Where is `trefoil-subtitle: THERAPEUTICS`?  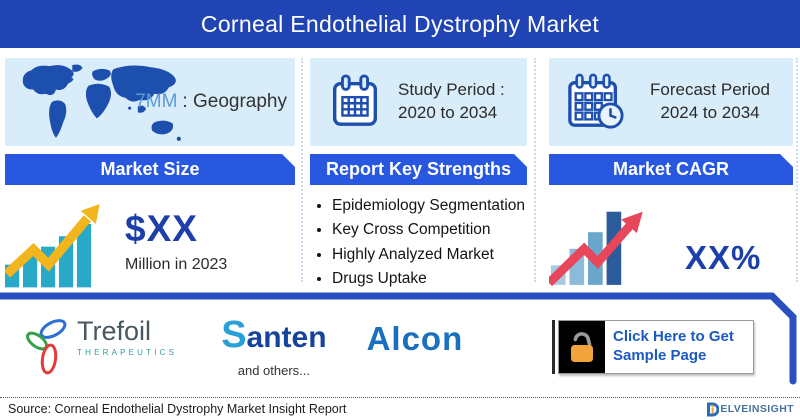 trefoil-subtitle: THERAPEUTICS is located at coordinates (127, 352).